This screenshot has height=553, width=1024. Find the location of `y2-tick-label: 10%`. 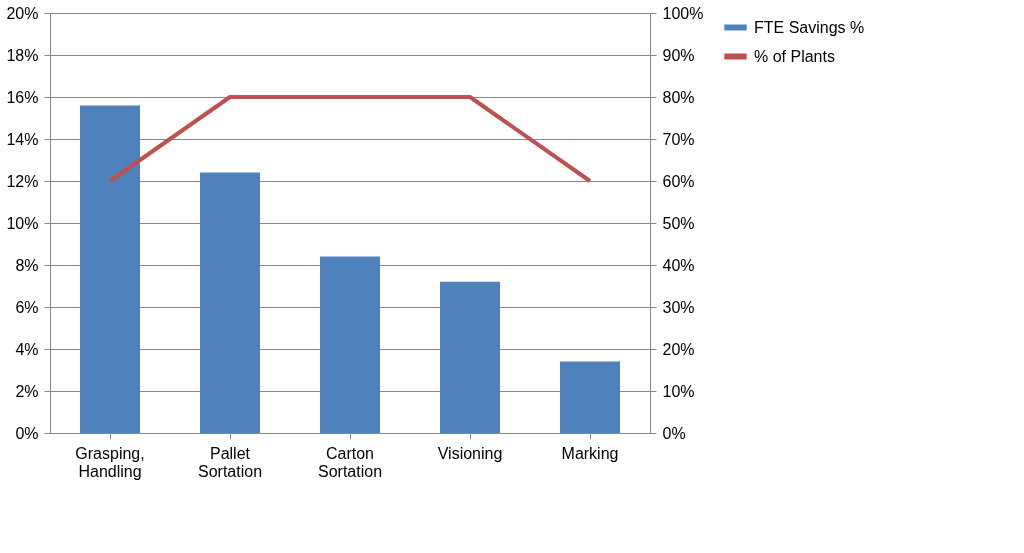

y2-tick-label: 10% is located at coordinates (678, 391).